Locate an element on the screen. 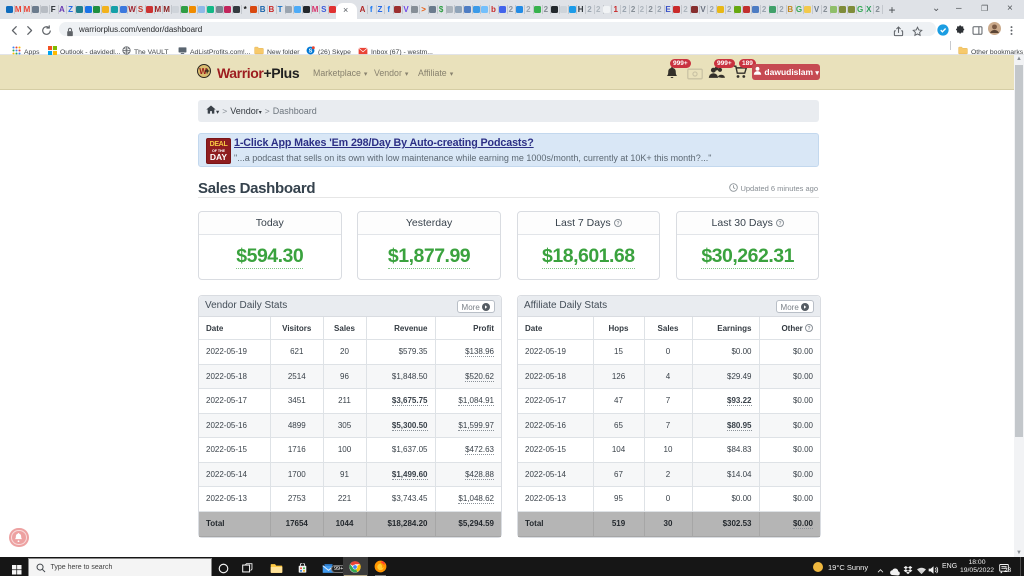  svg-text: S is located at coordinates (311, 52).